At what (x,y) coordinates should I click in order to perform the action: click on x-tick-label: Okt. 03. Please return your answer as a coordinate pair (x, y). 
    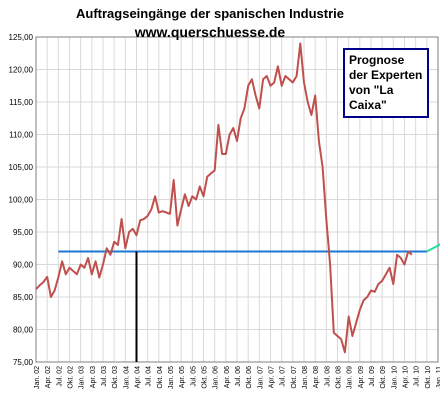
    Looking at the image, I should click on (115, 377).